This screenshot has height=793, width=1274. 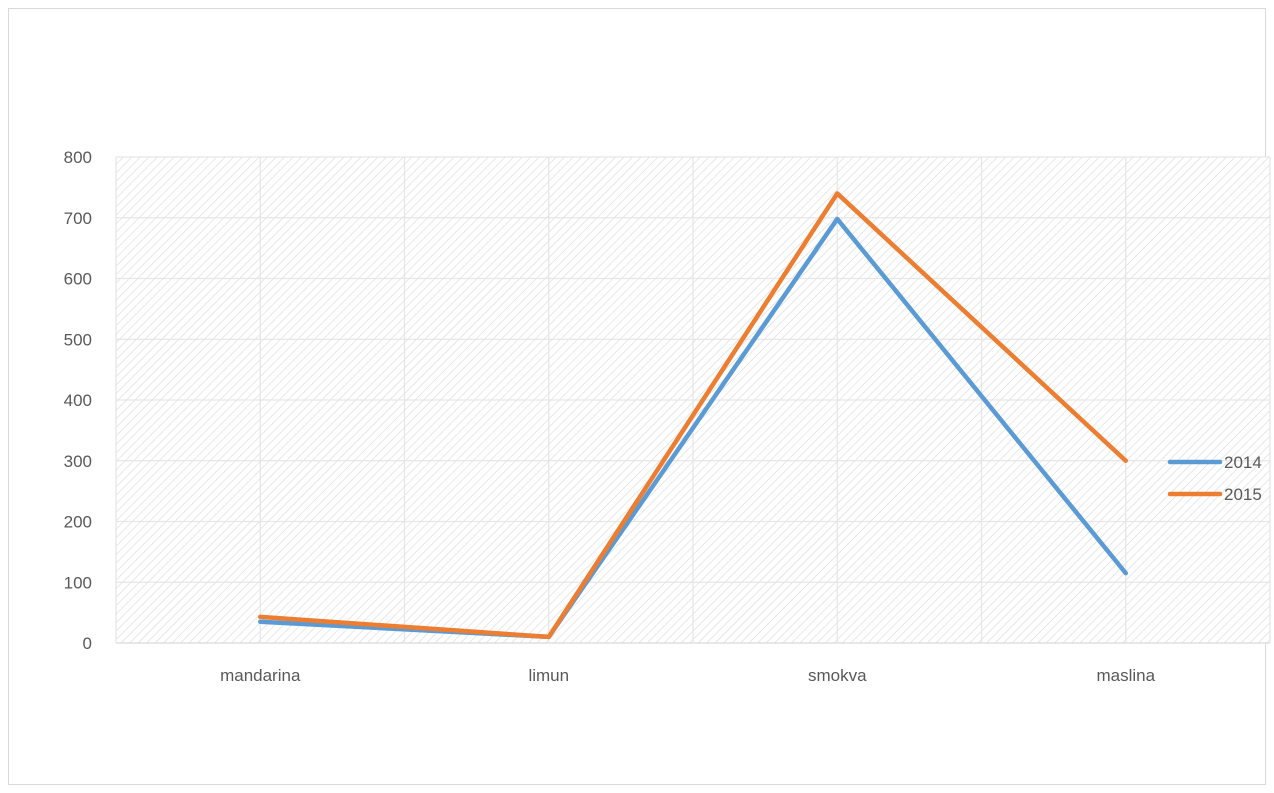 I want to click on y-tick-label: 200, so click(x=78, y=522).